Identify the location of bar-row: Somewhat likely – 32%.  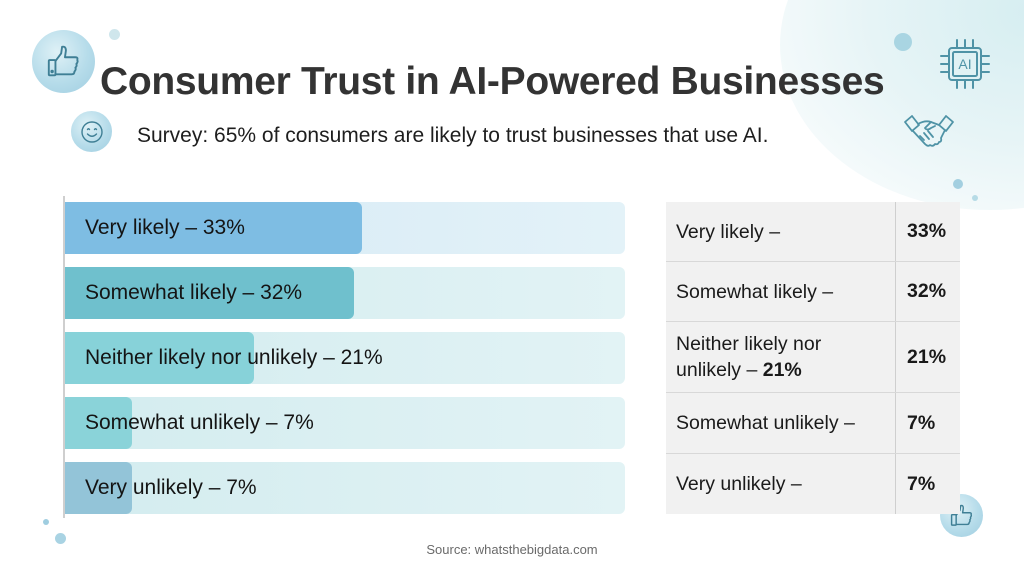
(345, 293).